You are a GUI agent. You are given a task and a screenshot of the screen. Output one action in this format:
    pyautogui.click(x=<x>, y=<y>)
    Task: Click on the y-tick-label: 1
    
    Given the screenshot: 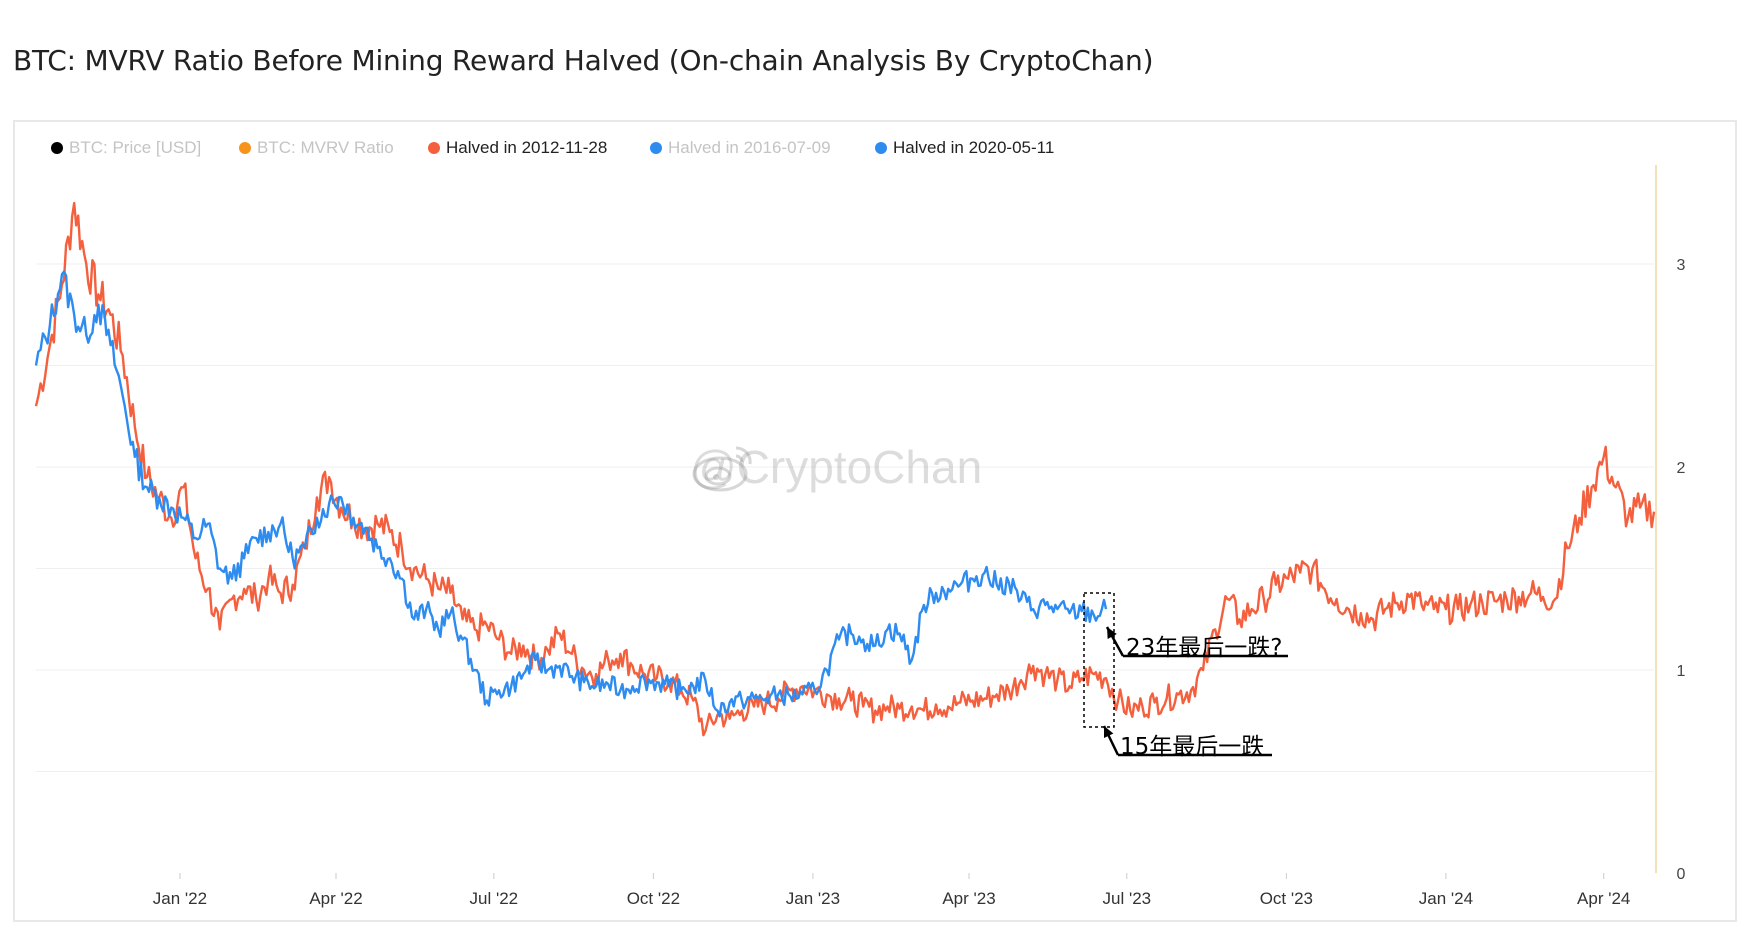 What is the action you would take?
    pyautogui.click(x=1681, y=671)
    